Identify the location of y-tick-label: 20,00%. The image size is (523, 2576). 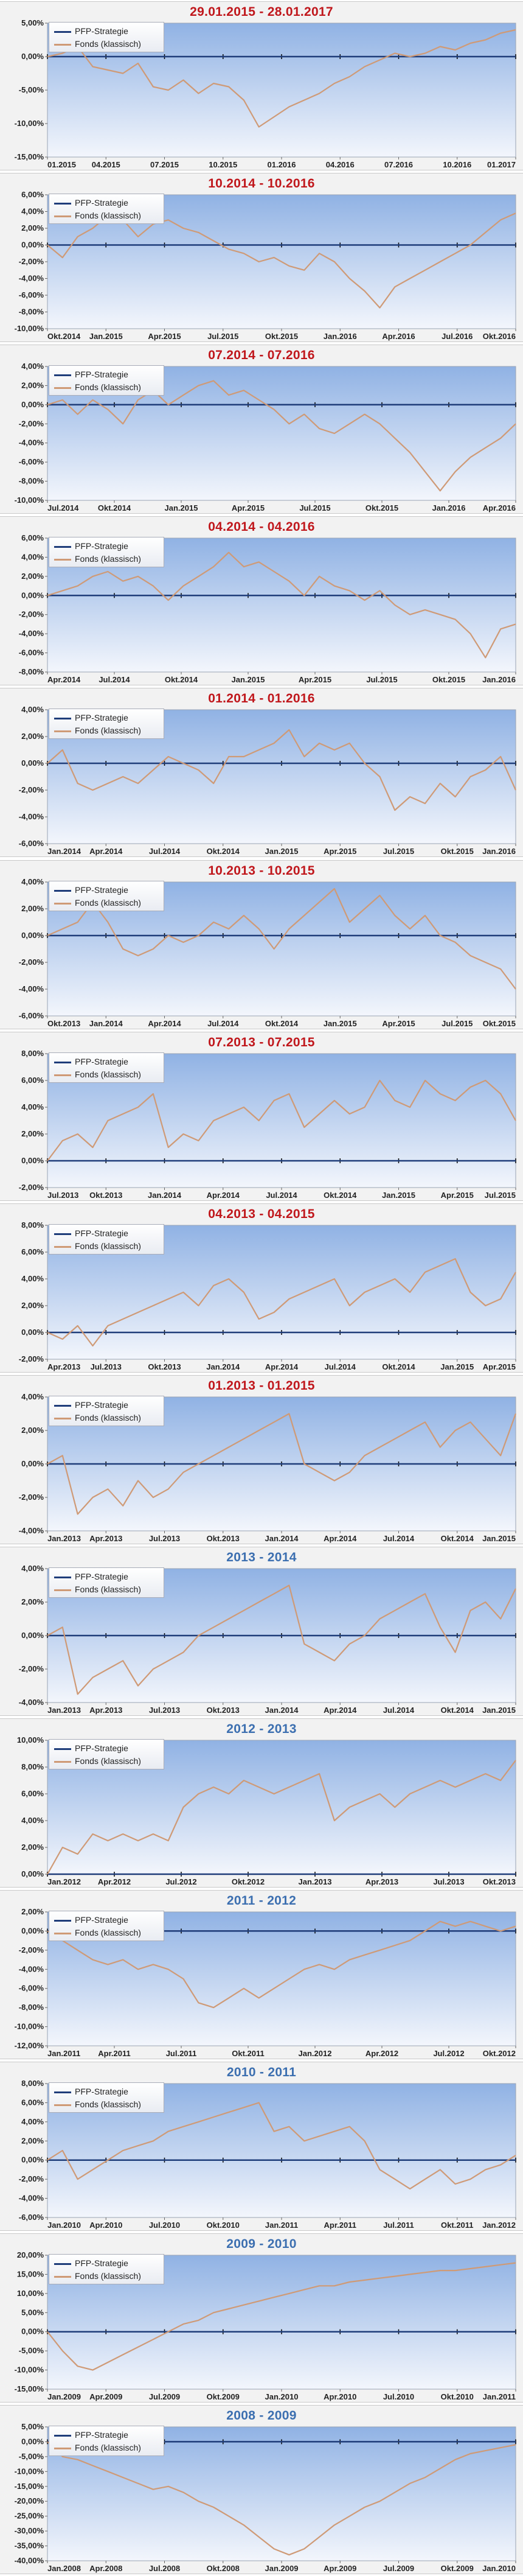
(30, 2254).